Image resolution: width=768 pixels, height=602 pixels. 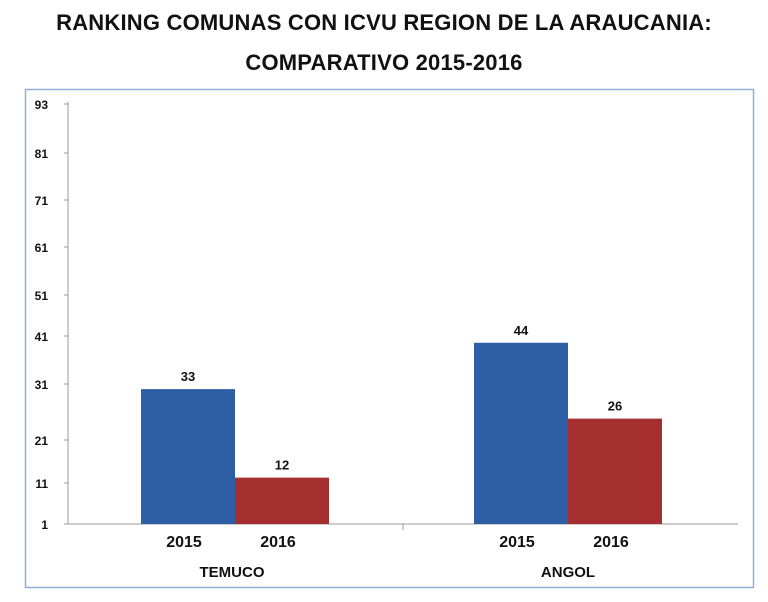 What do you see at coordinates (521, 330) in the screenshot?
I see `data-label: 44` at bounding box center [521, 330].